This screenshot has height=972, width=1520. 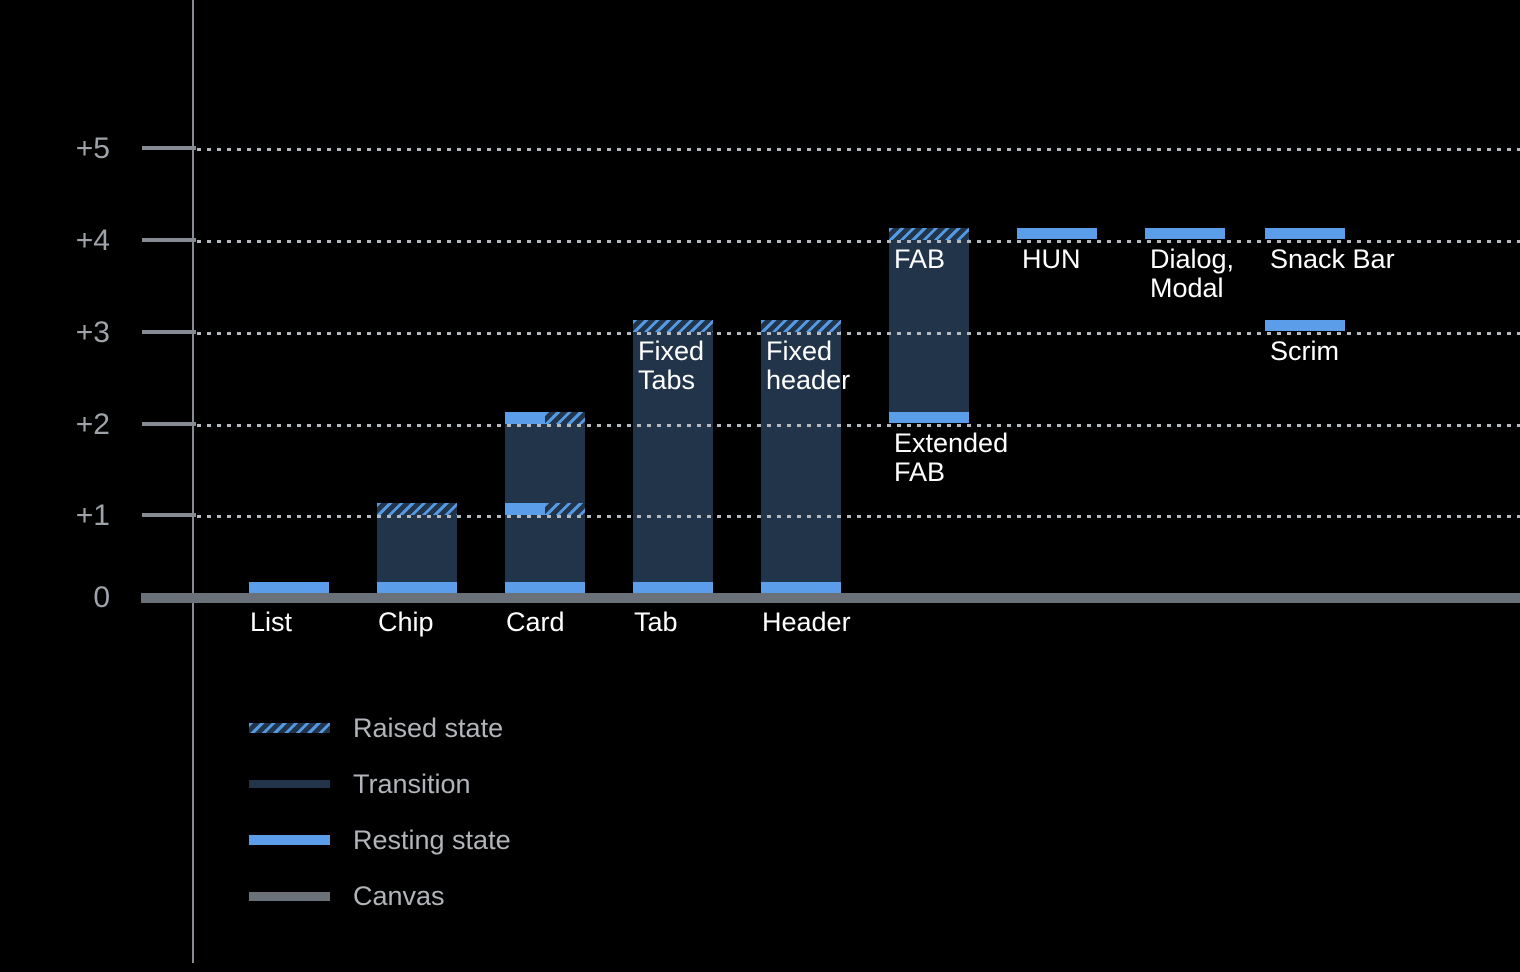 I want to click on legend-label-transition: Transition, so click(x=412, y=784).